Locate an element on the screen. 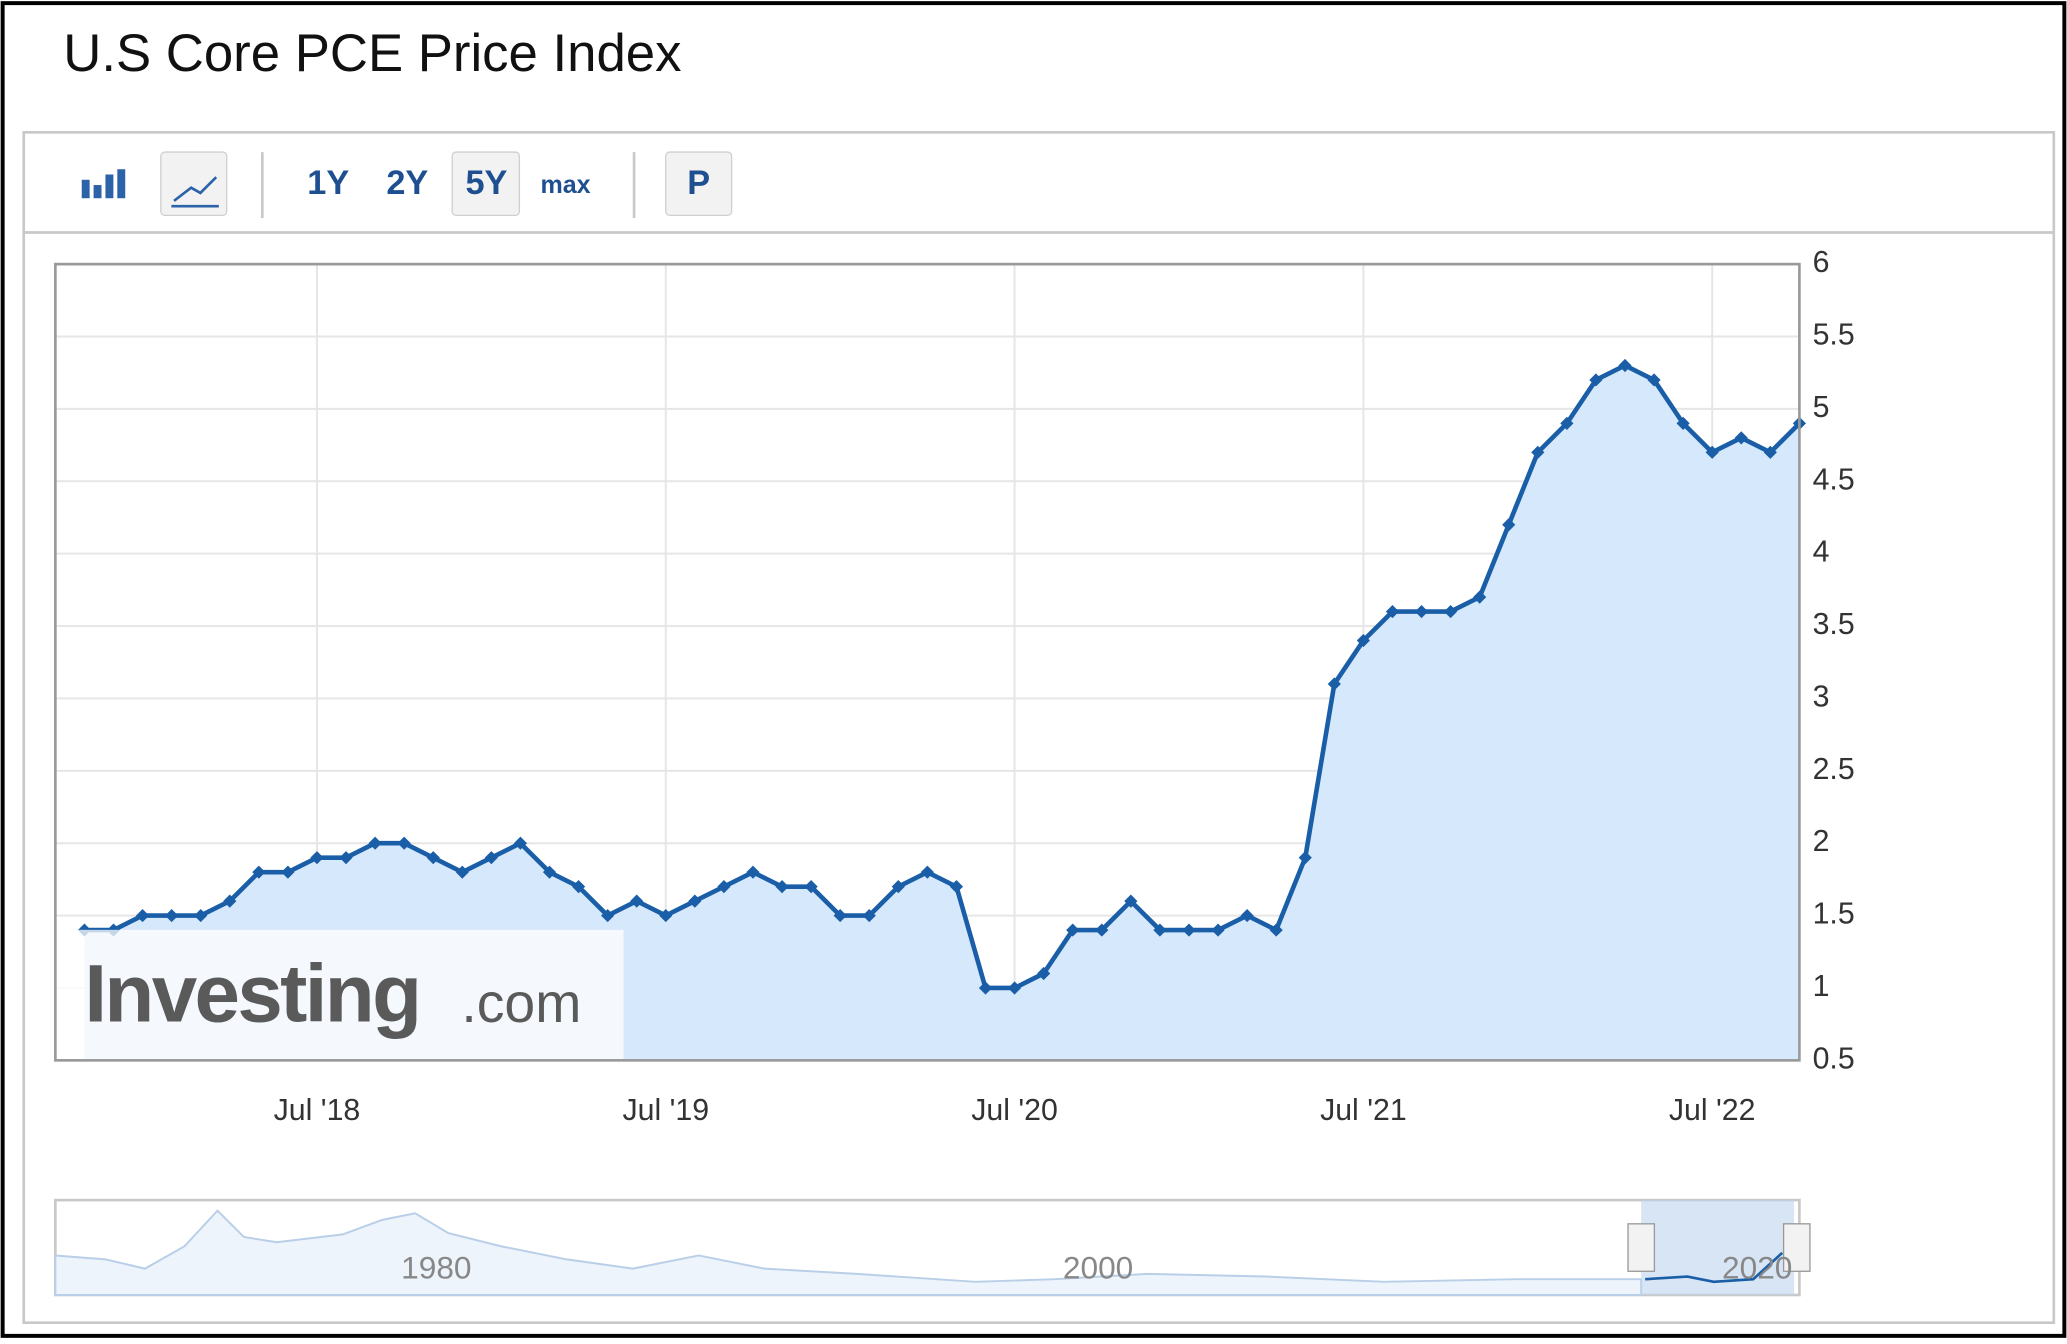 The height and width of the screenshot is (1344, 2067). y-tick-label: 5.5 is located at coordinates (1834, 335).